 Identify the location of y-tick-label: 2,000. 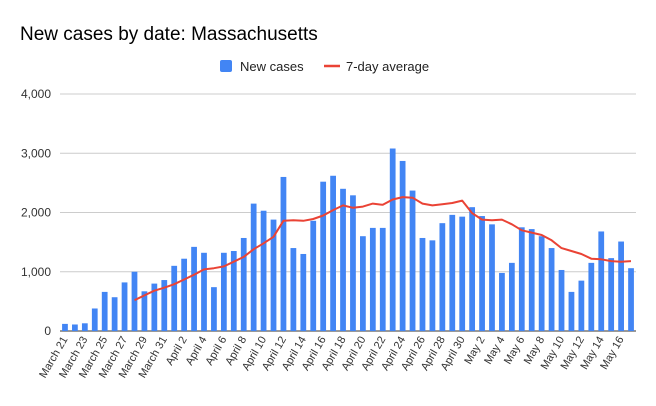
(36, 213).